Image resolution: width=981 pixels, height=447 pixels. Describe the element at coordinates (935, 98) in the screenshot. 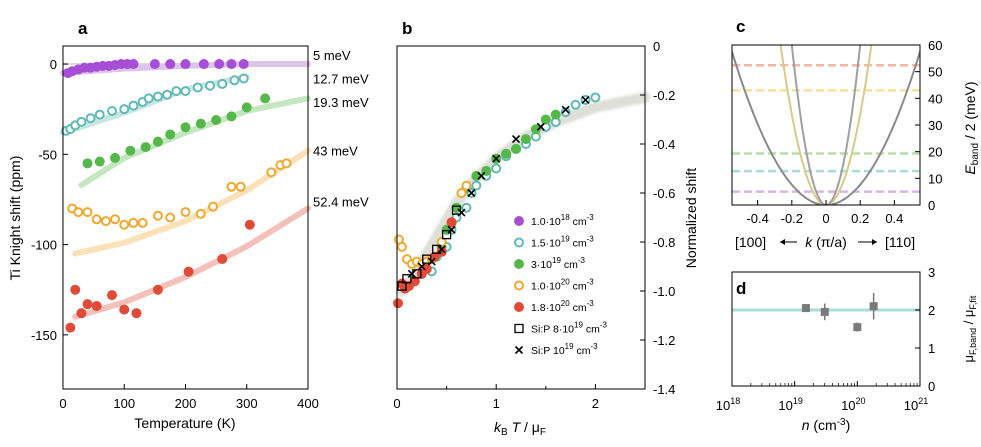

I see `panel-c-ytick-label: 40` at that location.